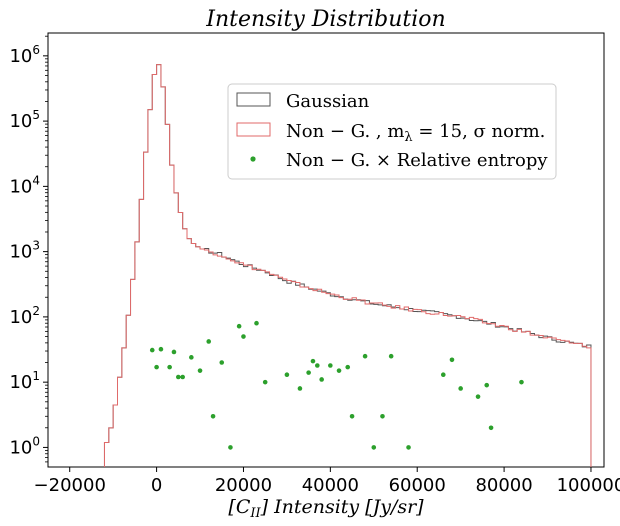  What do you see at coordinates (503, 485) in the screenshot?
I see `x-tick-label: 80000` at bounding box center [503, 485].